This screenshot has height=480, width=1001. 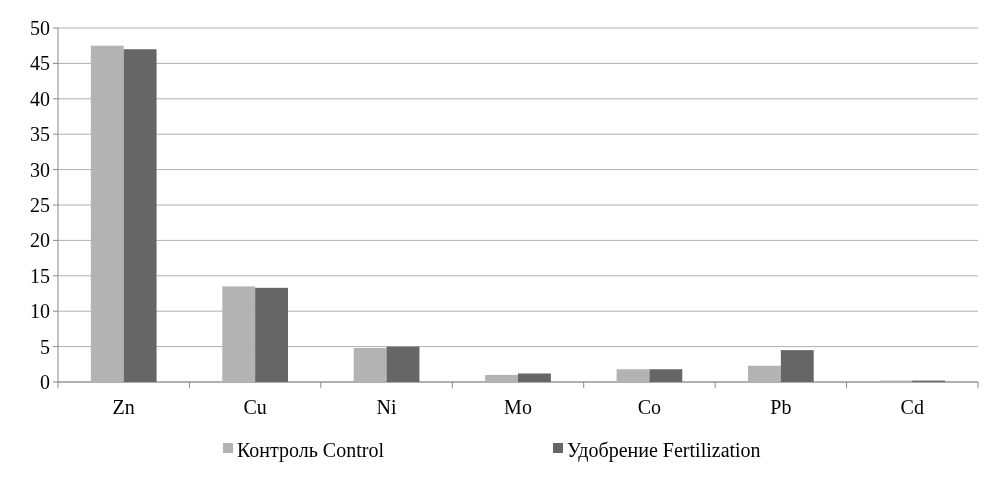 What do you see at coordinates (255, 407) in the screenshot?
I see `x-tick-label: Cu` at bounding box center [255, 407].